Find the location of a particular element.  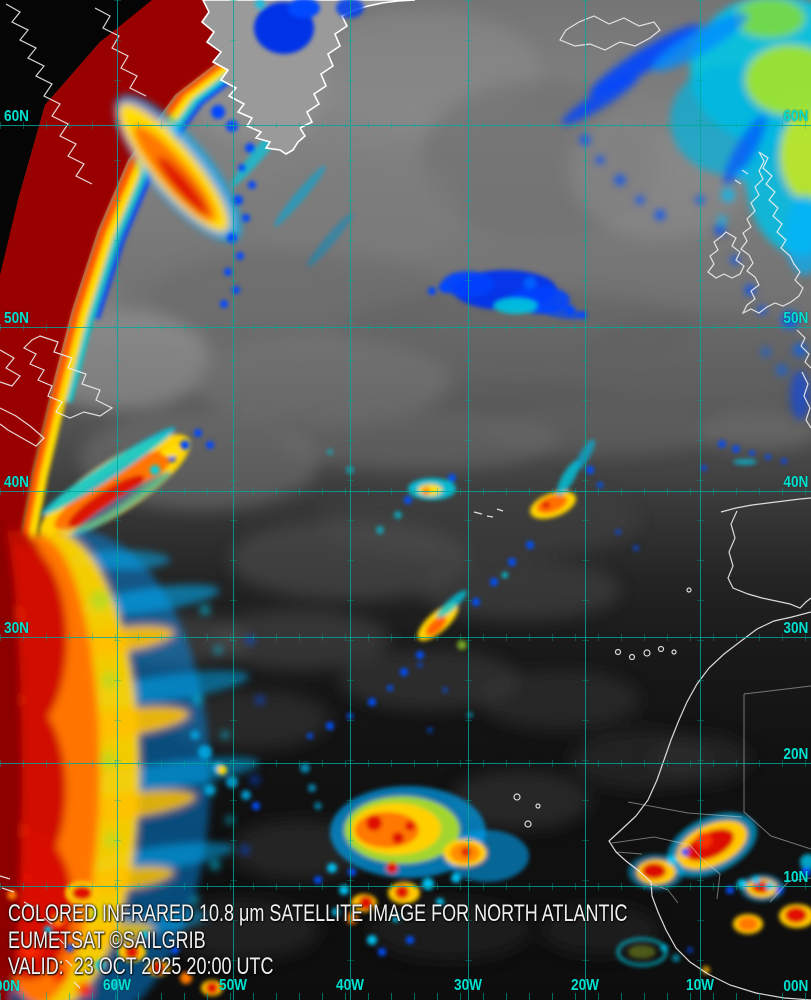

greenland is located at coordinates (308, 77).